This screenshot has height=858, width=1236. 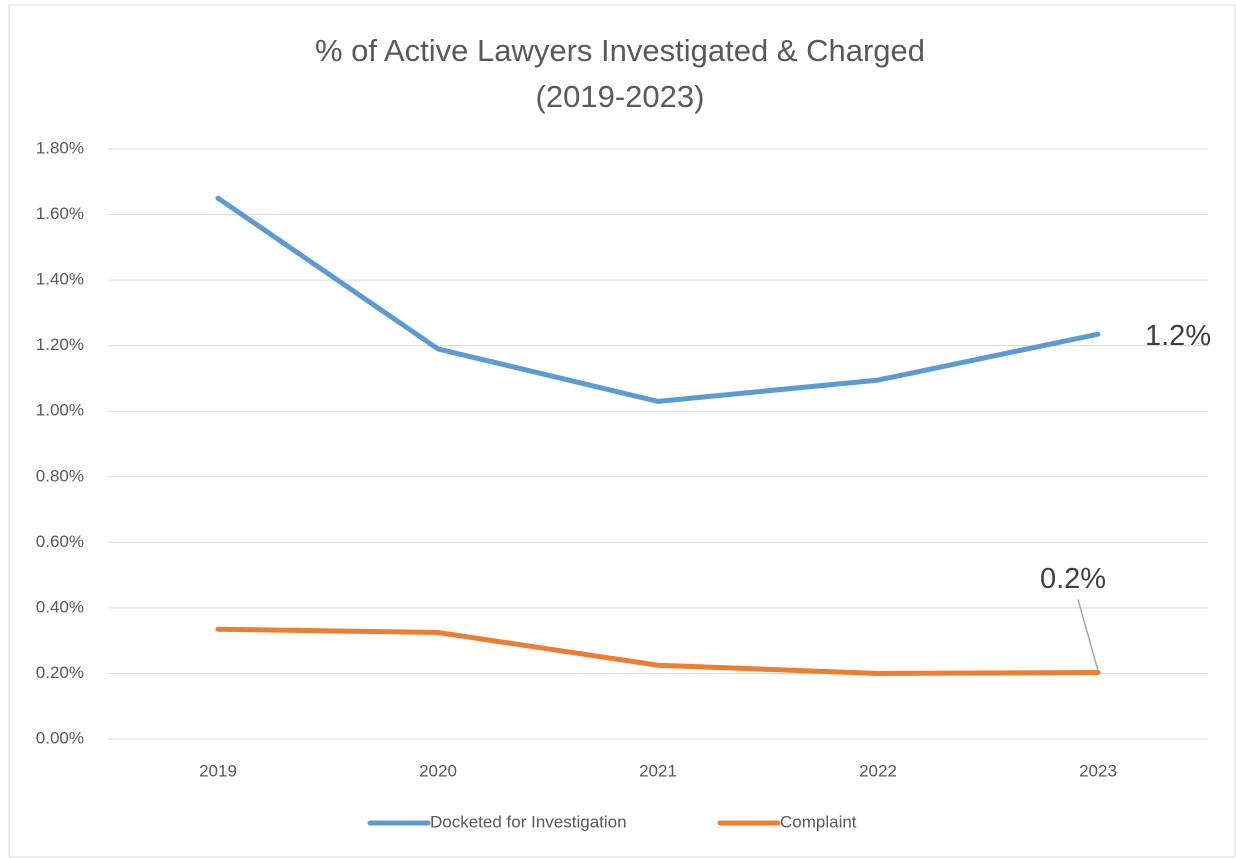 I want to click on x-tick-label: 2019, so click(x=218, y=770).